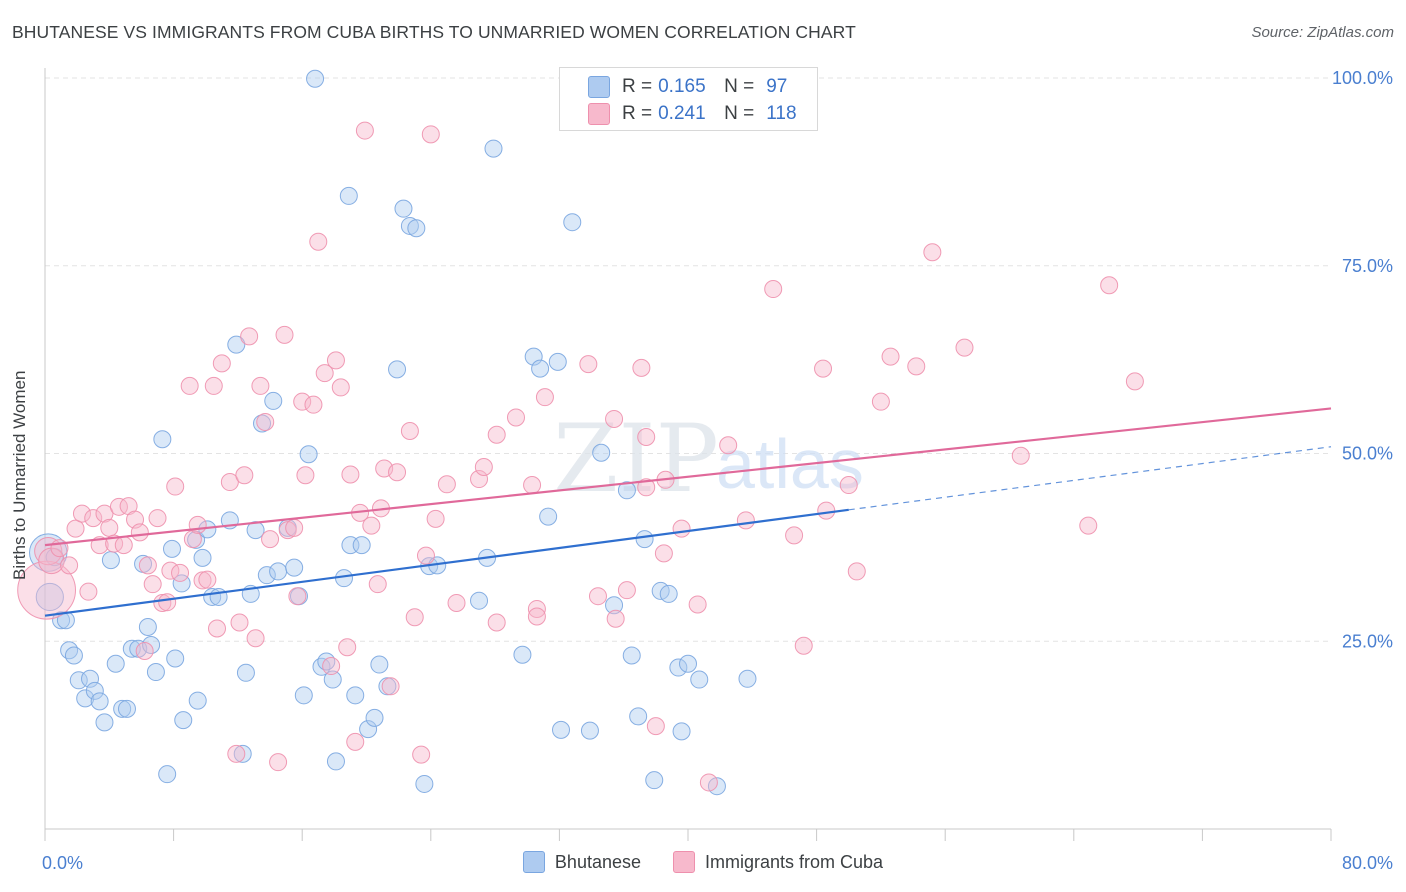  Describe the element at coordinates (708, 459) in the screenshot. I see `watermark: ZIP atlas` at that location.